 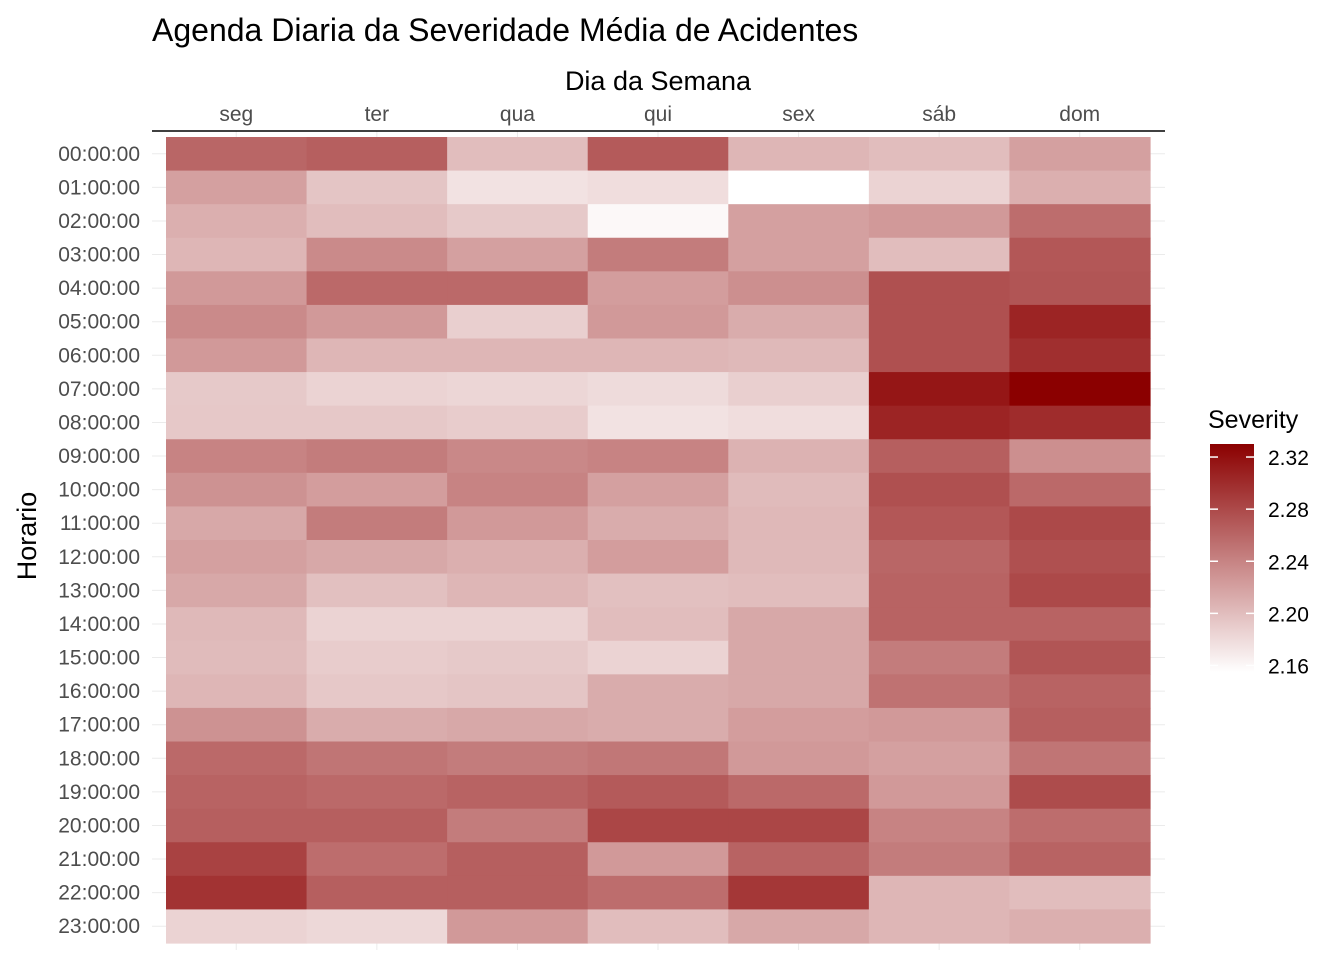 What do you see at coordinates (518, 355) in the screenshot?
I see `heatmap-cell-qua-06:00:00` at bounding box center [518, 355].